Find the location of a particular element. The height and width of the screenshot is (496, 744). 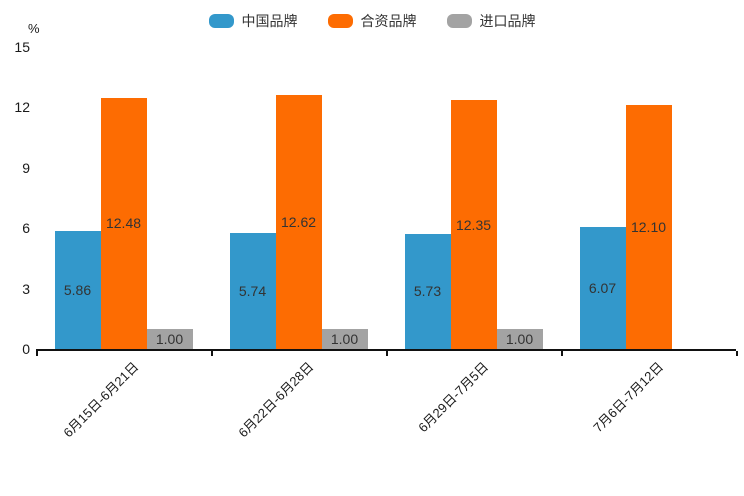

y-axis-unit-label: % is located at coordinates (34, 28).